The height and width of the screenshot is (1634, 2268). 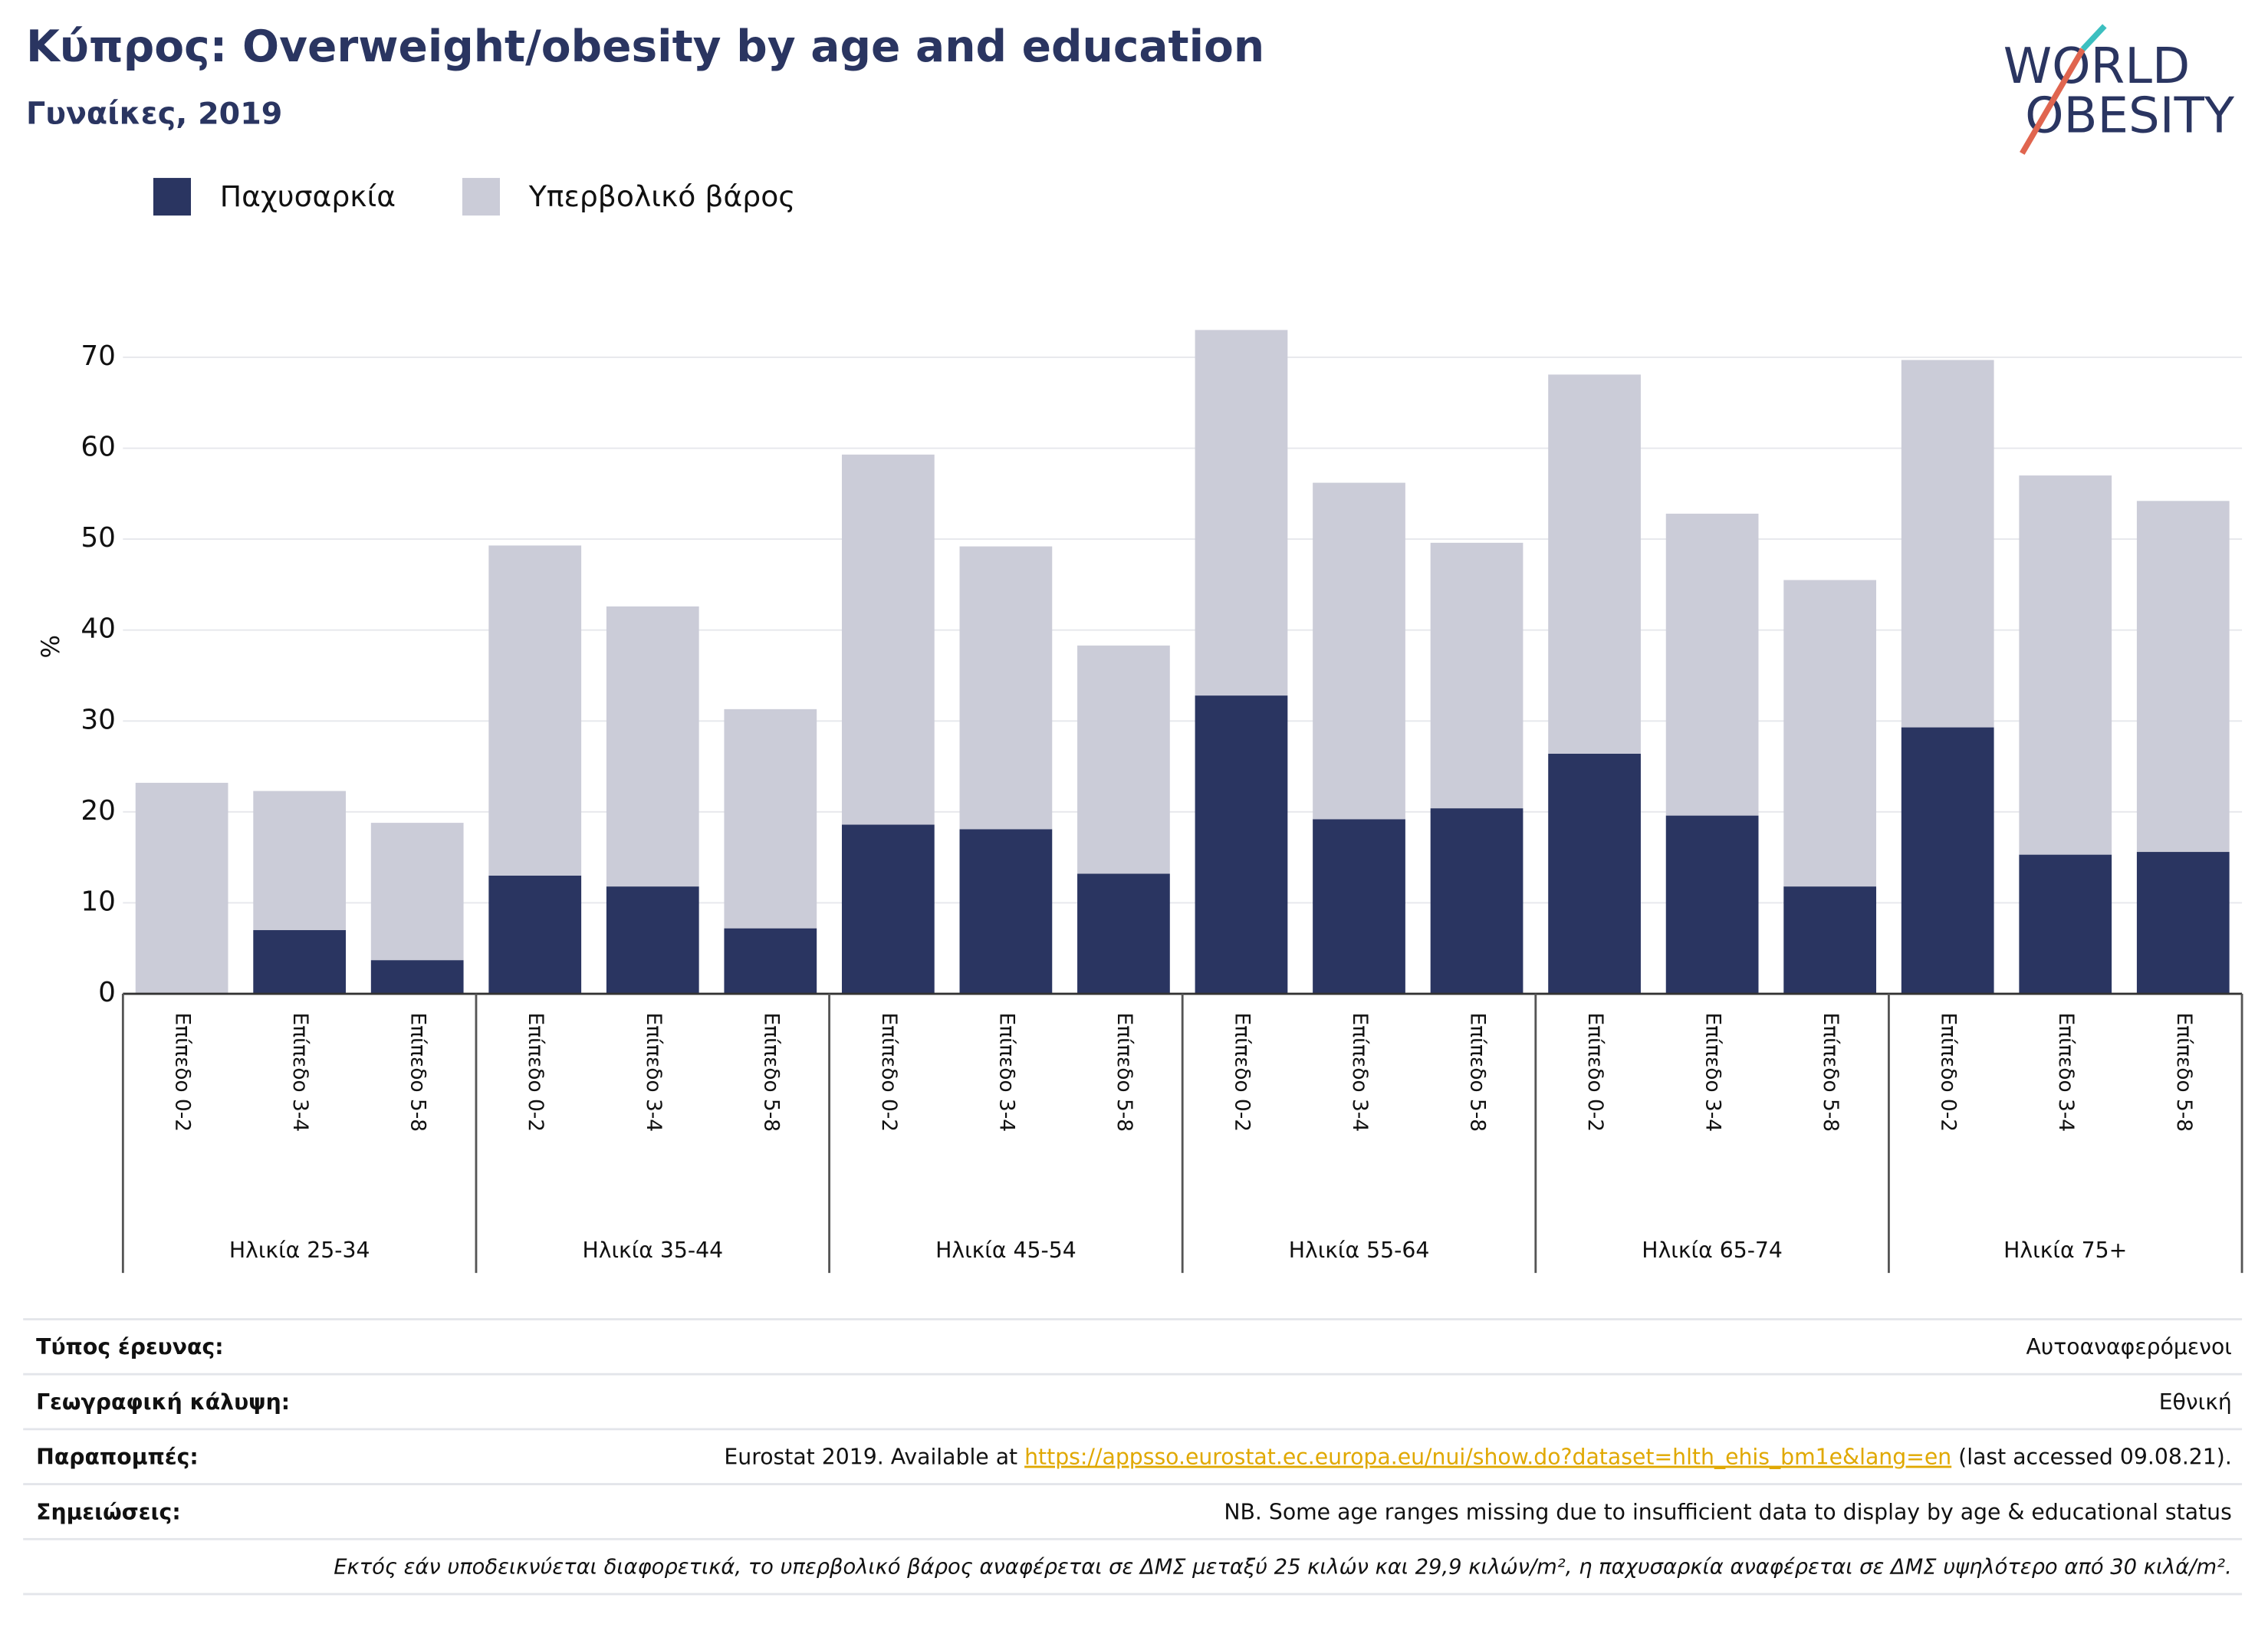 I want to click on group-label: Ηλικία 75+, so click(x=2065, y=1251).